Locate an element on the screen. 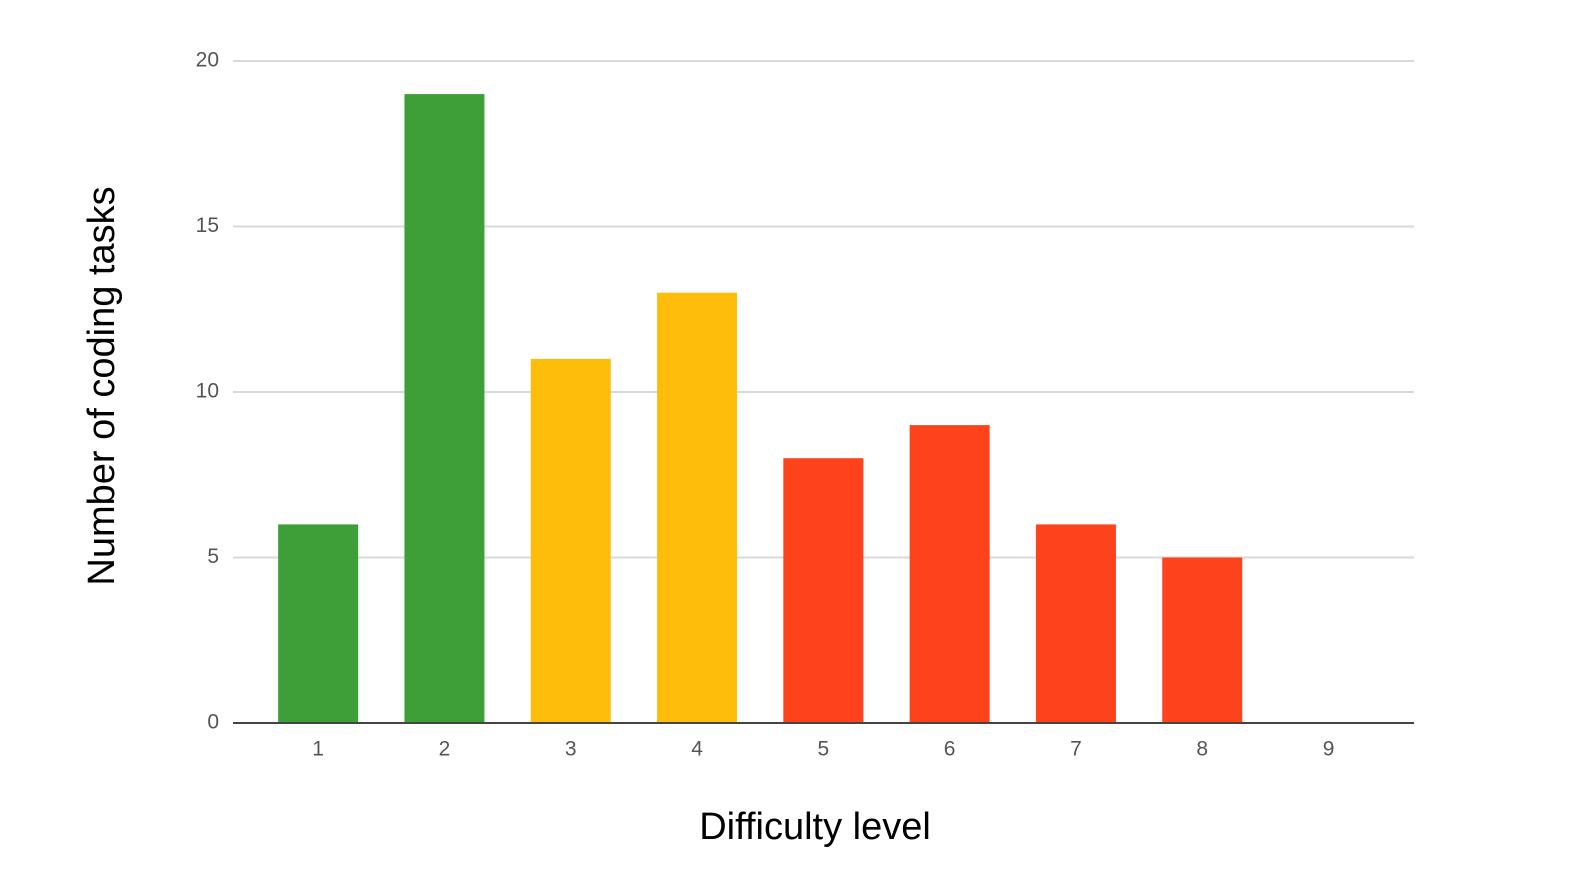 The image size is (1585, 871). x-tick-label: 7 is located at coordinates (1076, 749).